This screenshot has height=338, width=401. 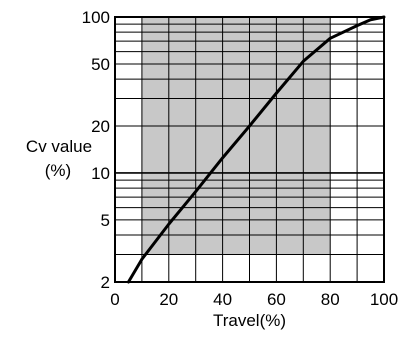 What do you see at coordinates (100, 126) in the screenshot?
I see `y-tick-label: 20` at bounding box center [100, 126].